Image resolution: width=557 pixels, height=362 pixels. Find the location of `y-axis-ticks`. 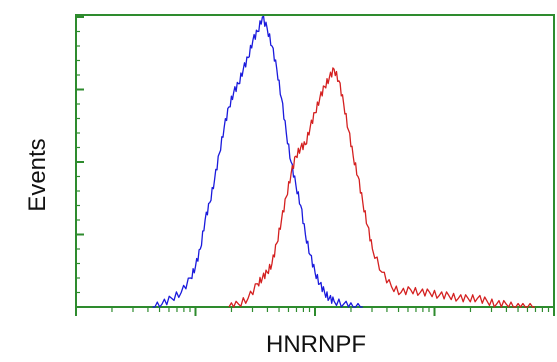

y-axis-ticks is located at coordinates (80, 162).